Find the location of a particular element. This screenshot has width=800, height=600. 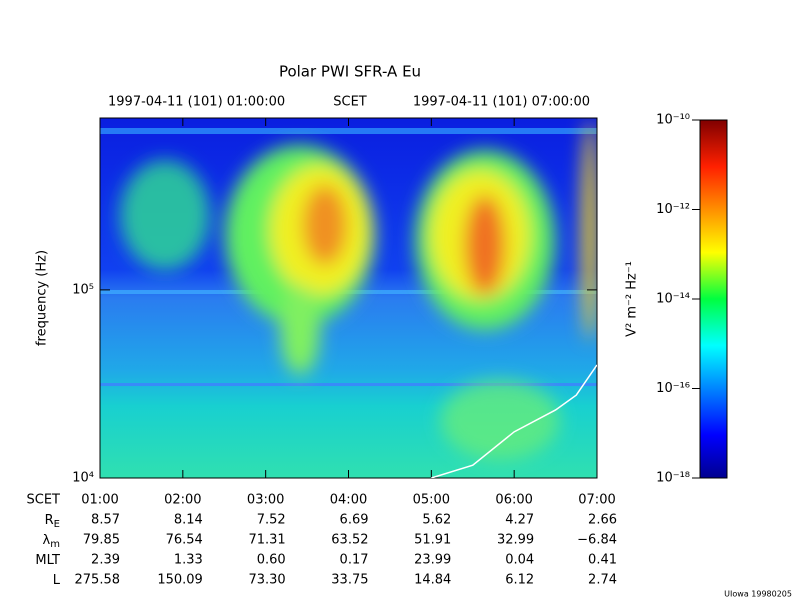

colorbar-tick-label: 10⁻¹⁸ is located at coordinates (673, 478).